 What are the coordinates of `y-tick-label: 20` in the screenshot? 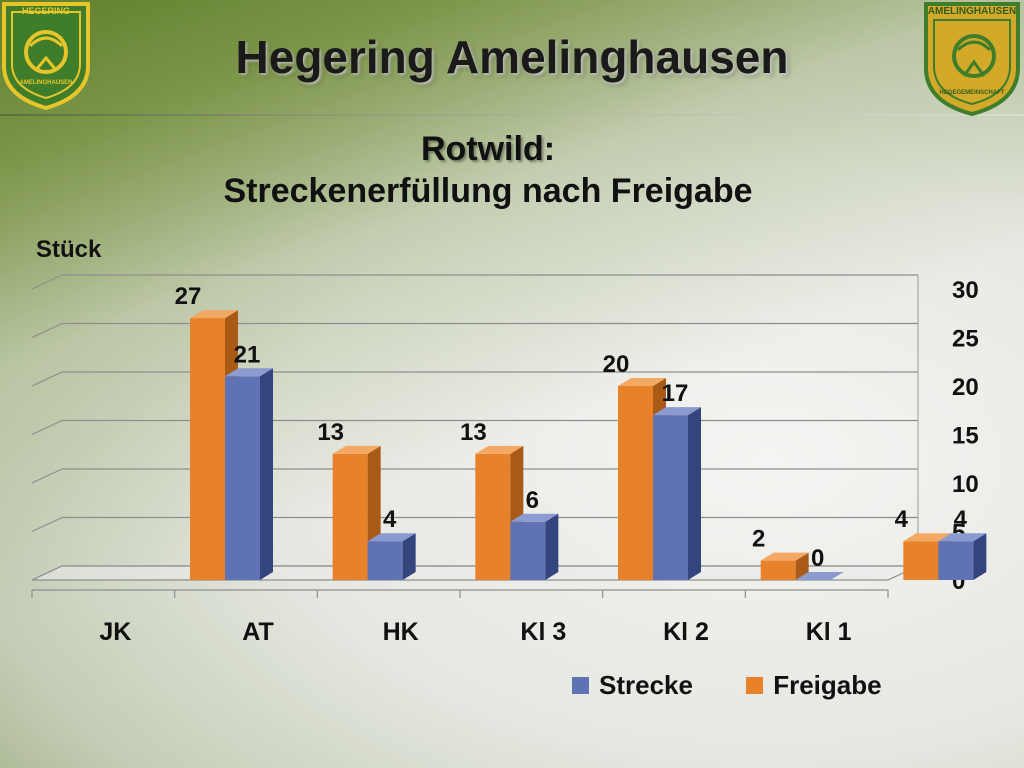 It's located at (965, 387).